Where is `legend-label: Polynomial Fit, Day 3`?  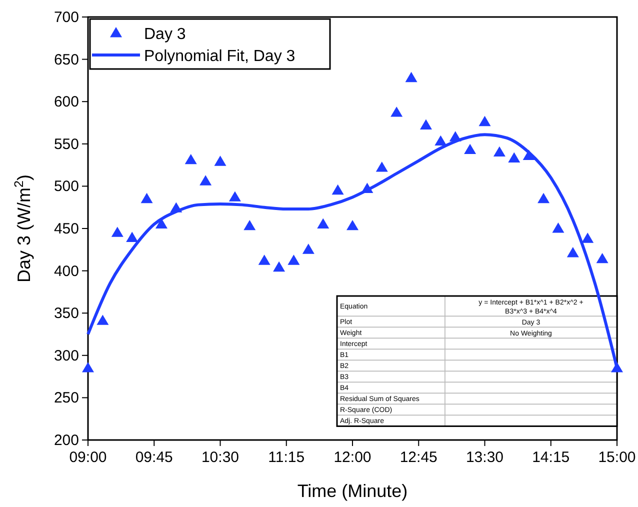
legend-label: Polynomial Fit, Day 3 is located at coordinates (220, 56).